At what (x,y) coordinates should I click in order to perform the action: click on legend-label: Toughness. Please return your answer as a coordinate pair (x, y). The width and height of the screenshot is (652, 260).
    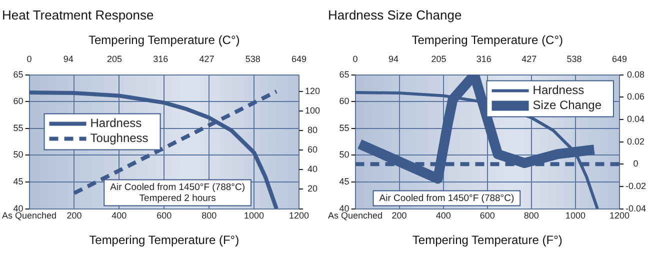
    Looking at the image, I should click on (119, 138).